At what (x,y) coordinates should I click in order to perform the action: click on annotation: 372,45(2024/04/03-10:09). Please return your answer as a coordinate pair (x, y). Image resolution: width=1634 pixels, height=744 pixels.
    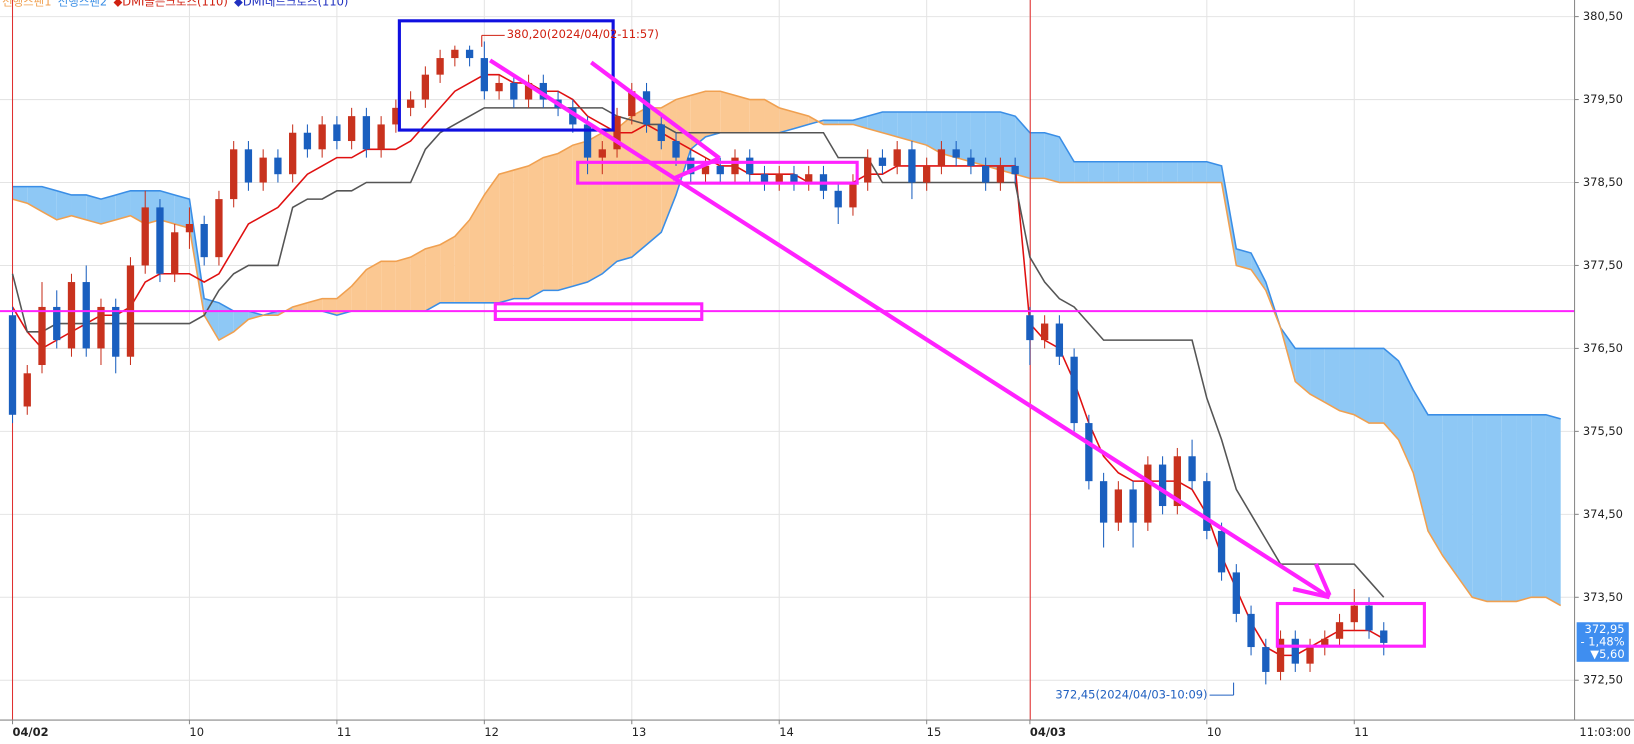
    Looking at the image, I should click on (1131, 695).